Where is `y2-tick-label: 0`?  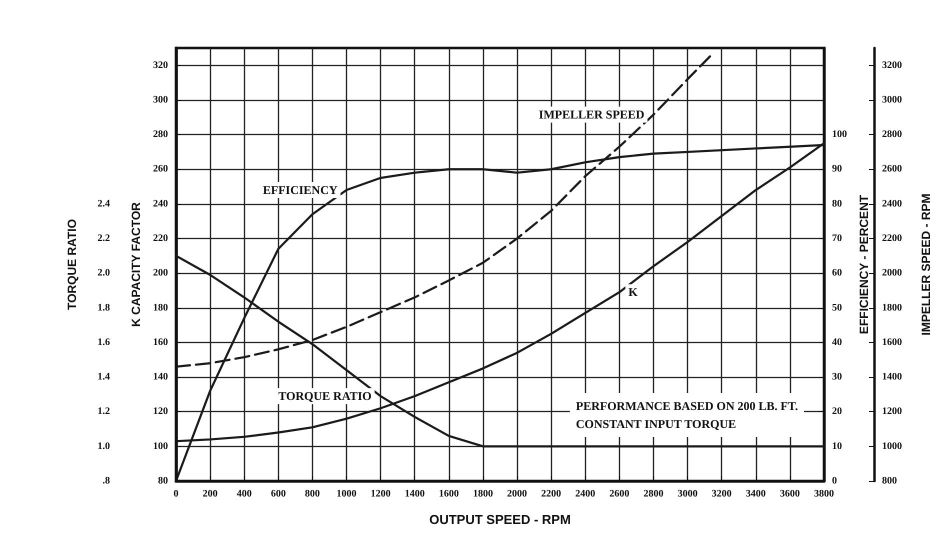 y2-tick-label: 0 is located at coordinates (834, 481).